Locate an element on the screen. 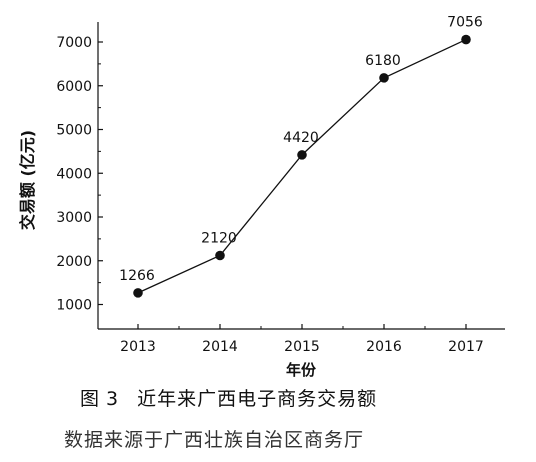  x-tick-label: 2014 is located at coordinates (220, 347).